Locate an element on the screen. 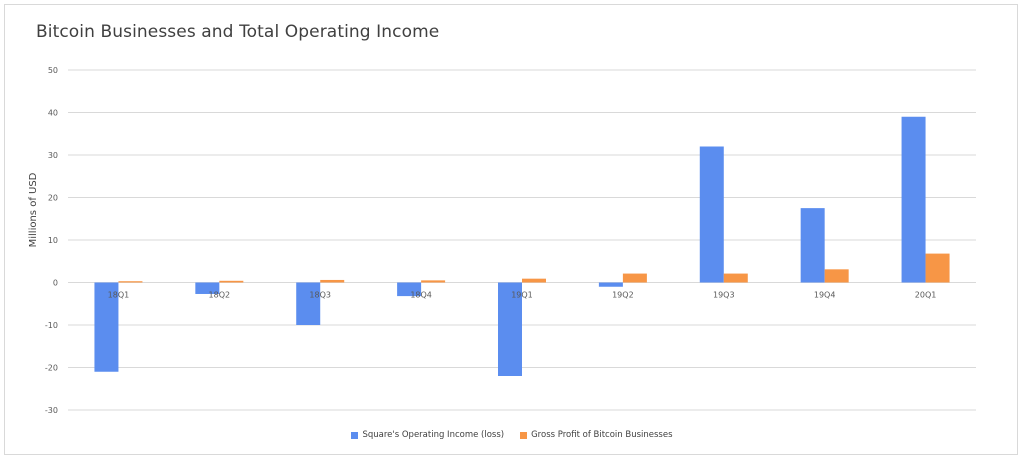 The image size is (1024, 461). bar-bitcoin-gross-profit-18q3 is located at coordinates (332, 281).